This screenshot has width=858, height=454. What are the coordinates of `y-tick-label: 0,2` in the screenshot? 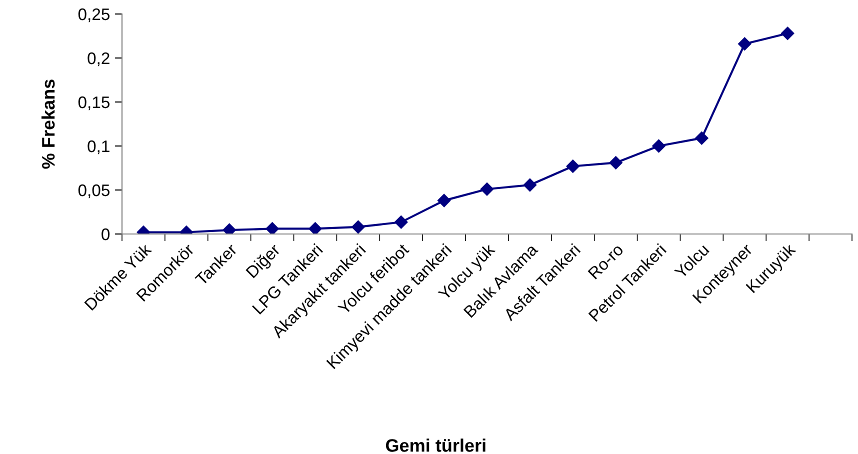 It's located at (99, 59).